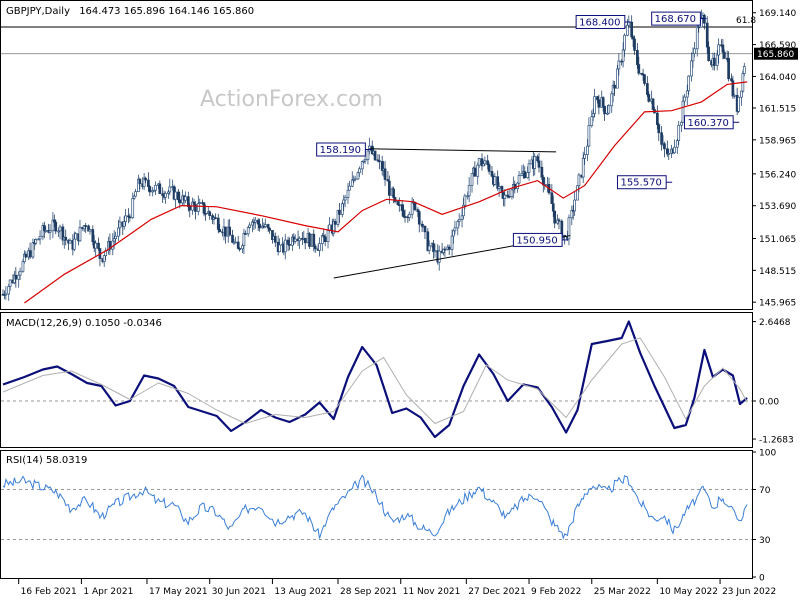 The image size is (800, 604). What do you see at coordinates (622, 592) in the screenshot?
I see `x-tick-label: 25 Mar 2022` at bounding box center [622, 592].